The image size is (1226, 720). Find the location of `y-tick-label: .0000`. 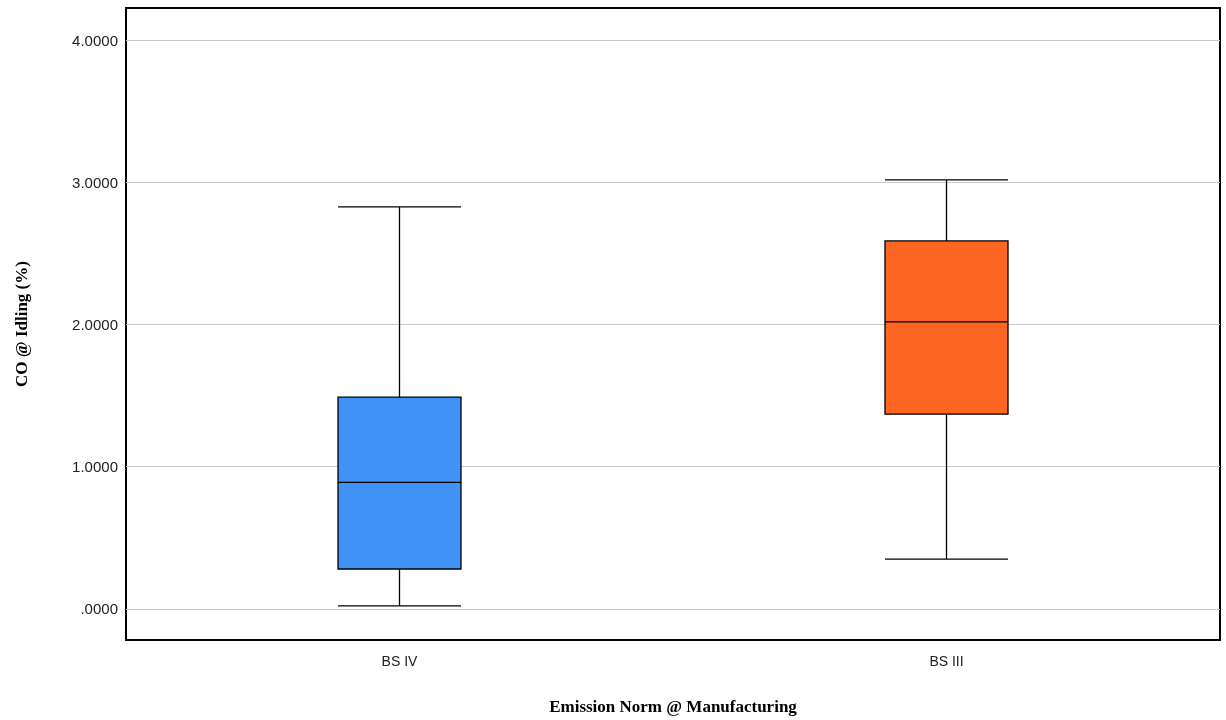

y-tick-label: .0000 is located at coordinates (99, 609).